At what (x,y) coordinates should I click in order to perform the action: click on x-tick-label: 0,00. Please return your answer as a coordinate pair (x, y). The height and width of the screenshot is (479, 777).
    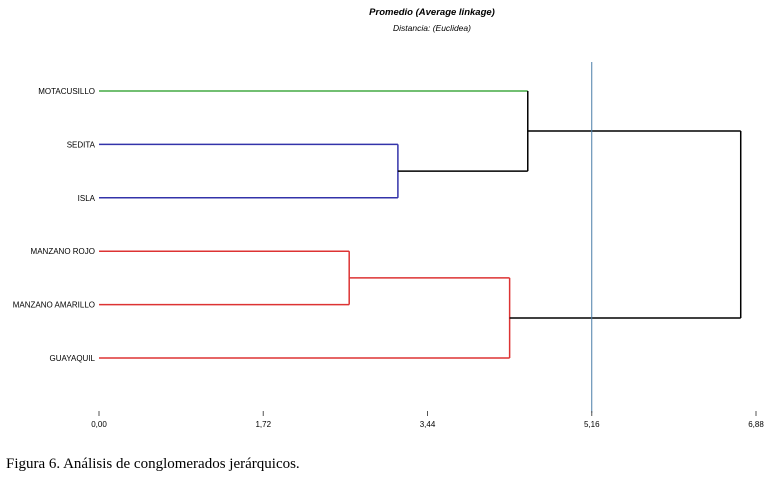
    Looking at the image, I should click on (99, 424).